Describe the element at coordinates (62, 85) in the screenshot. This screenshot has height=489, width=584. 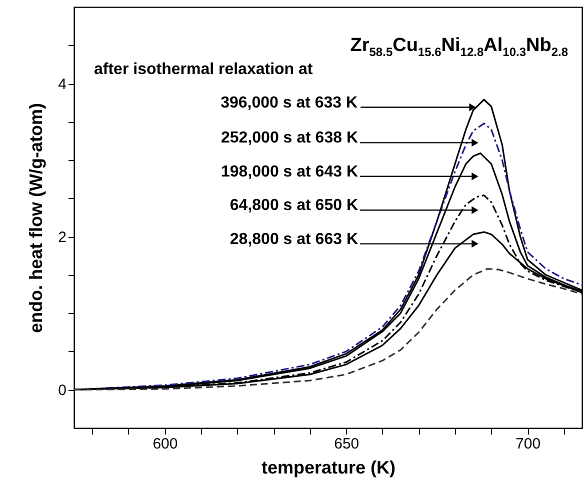
I see `y-tick-label: 4` at that location.